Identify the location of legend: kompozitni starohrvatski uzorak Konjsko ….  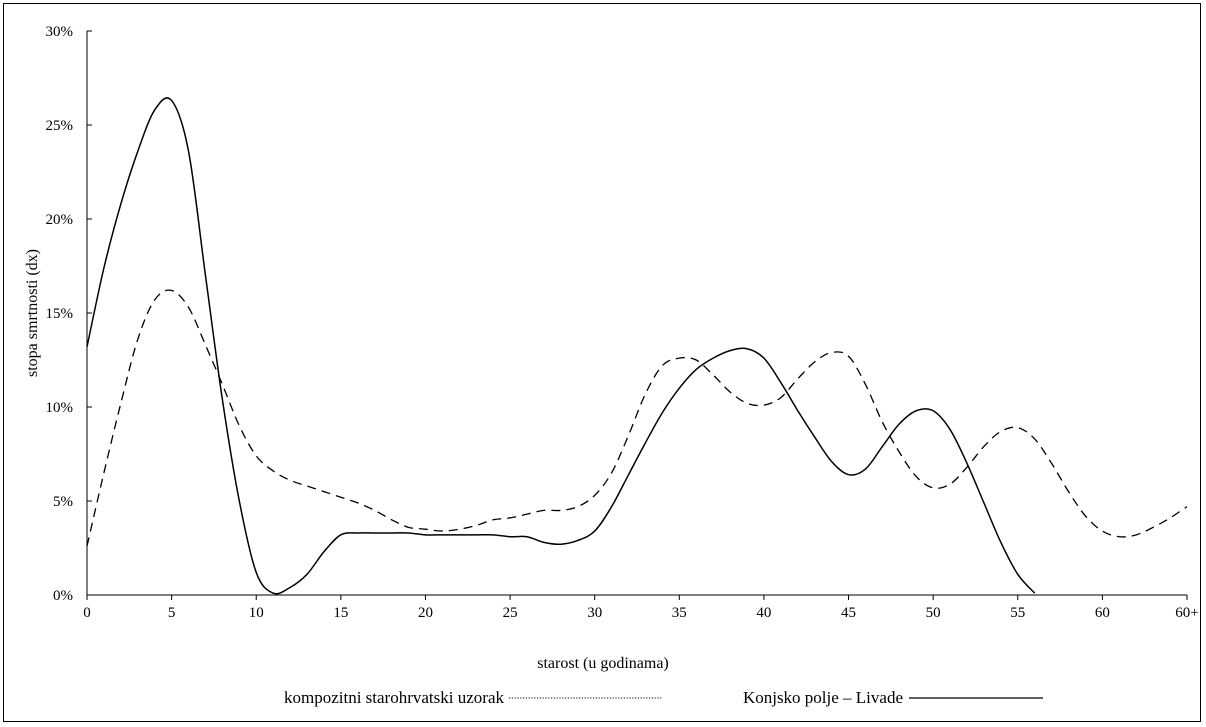
(663, 697).